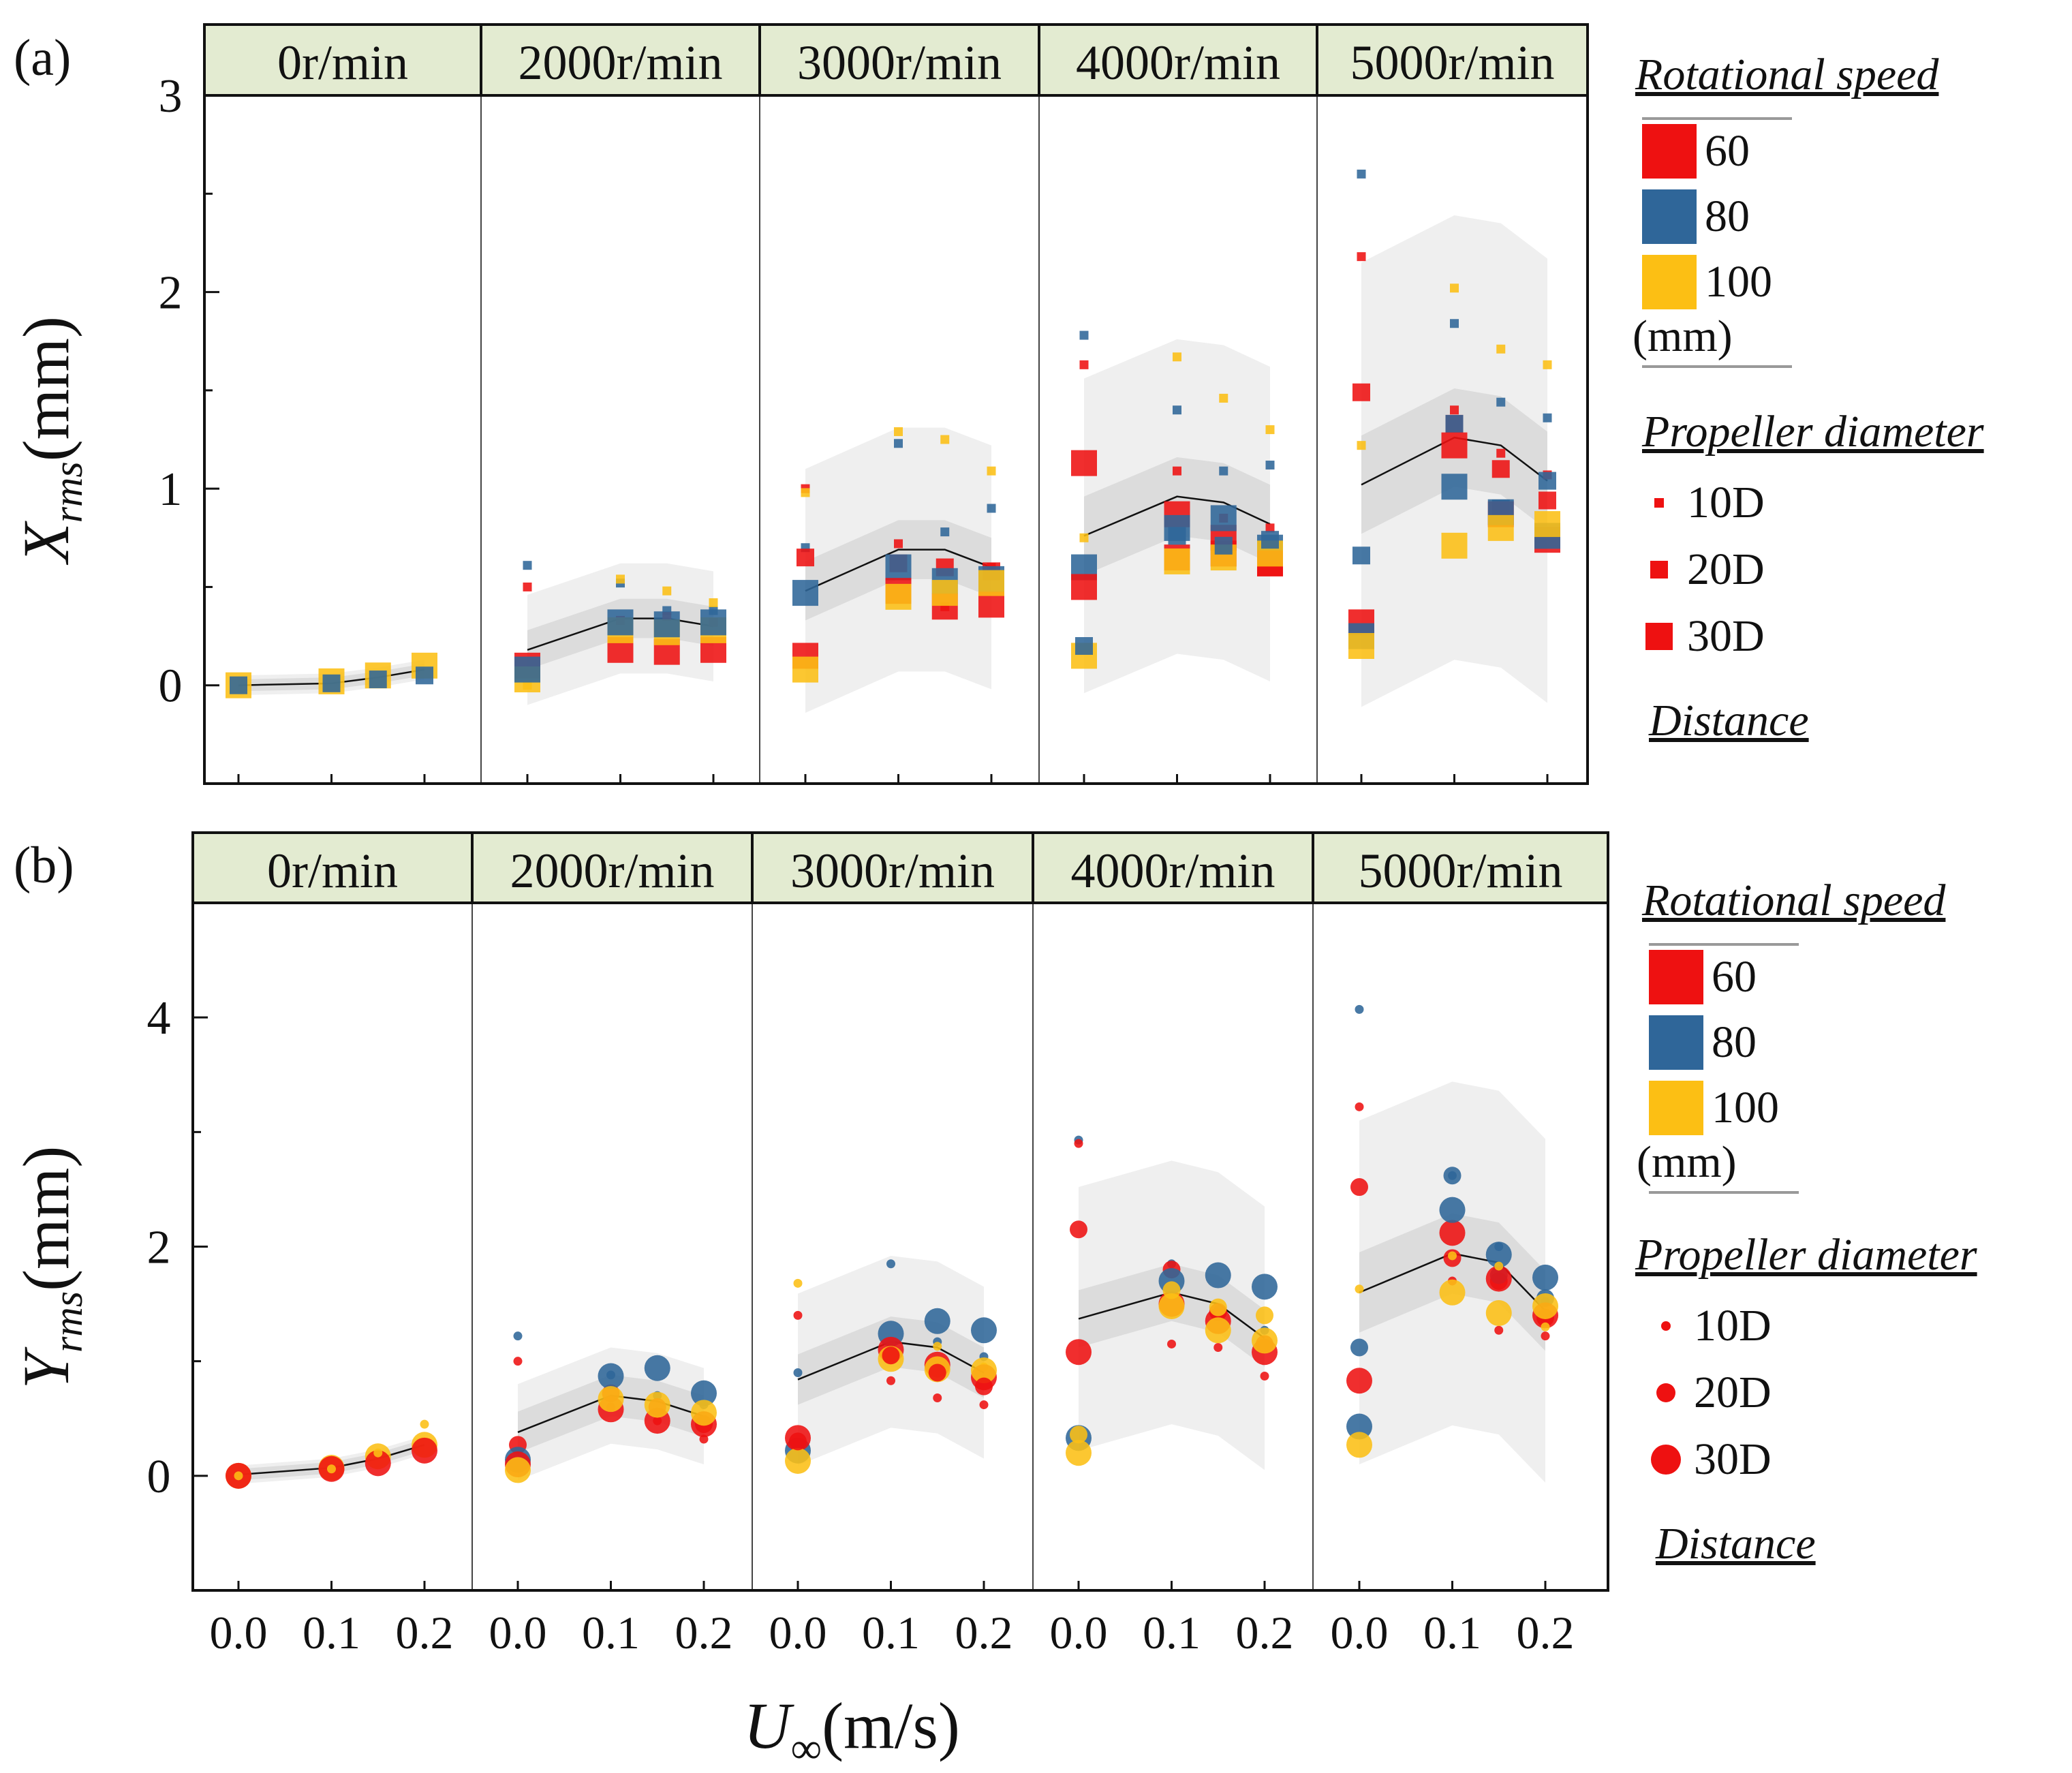  I want to click on y-axis-label: Yrms(mm), so click(50, 1267).